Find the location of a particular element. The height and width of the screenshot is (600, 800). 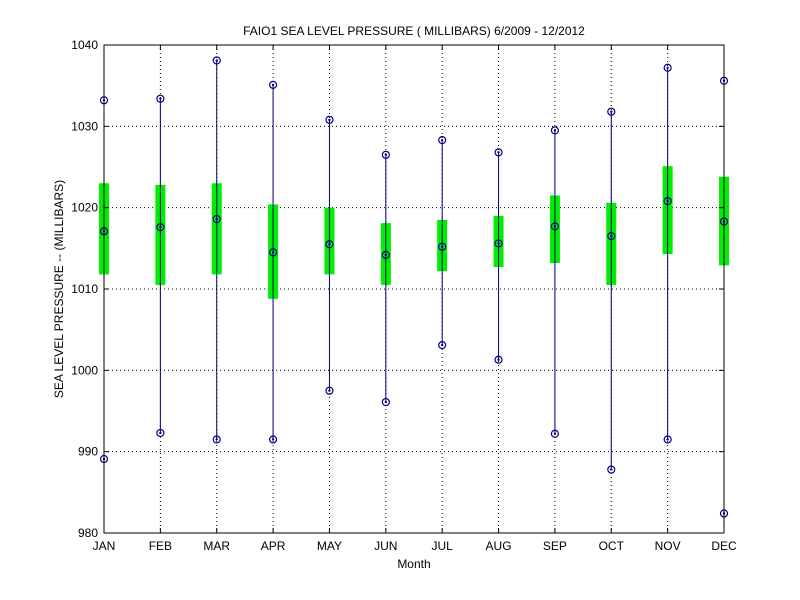

box-sep is located at coordinates (554, 282).